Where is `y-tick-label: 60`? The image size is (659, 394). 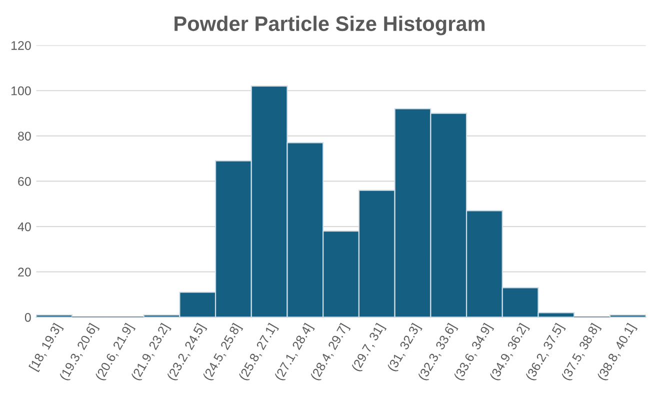
y-tick-label: 60 is located at coordinates (24, 181).